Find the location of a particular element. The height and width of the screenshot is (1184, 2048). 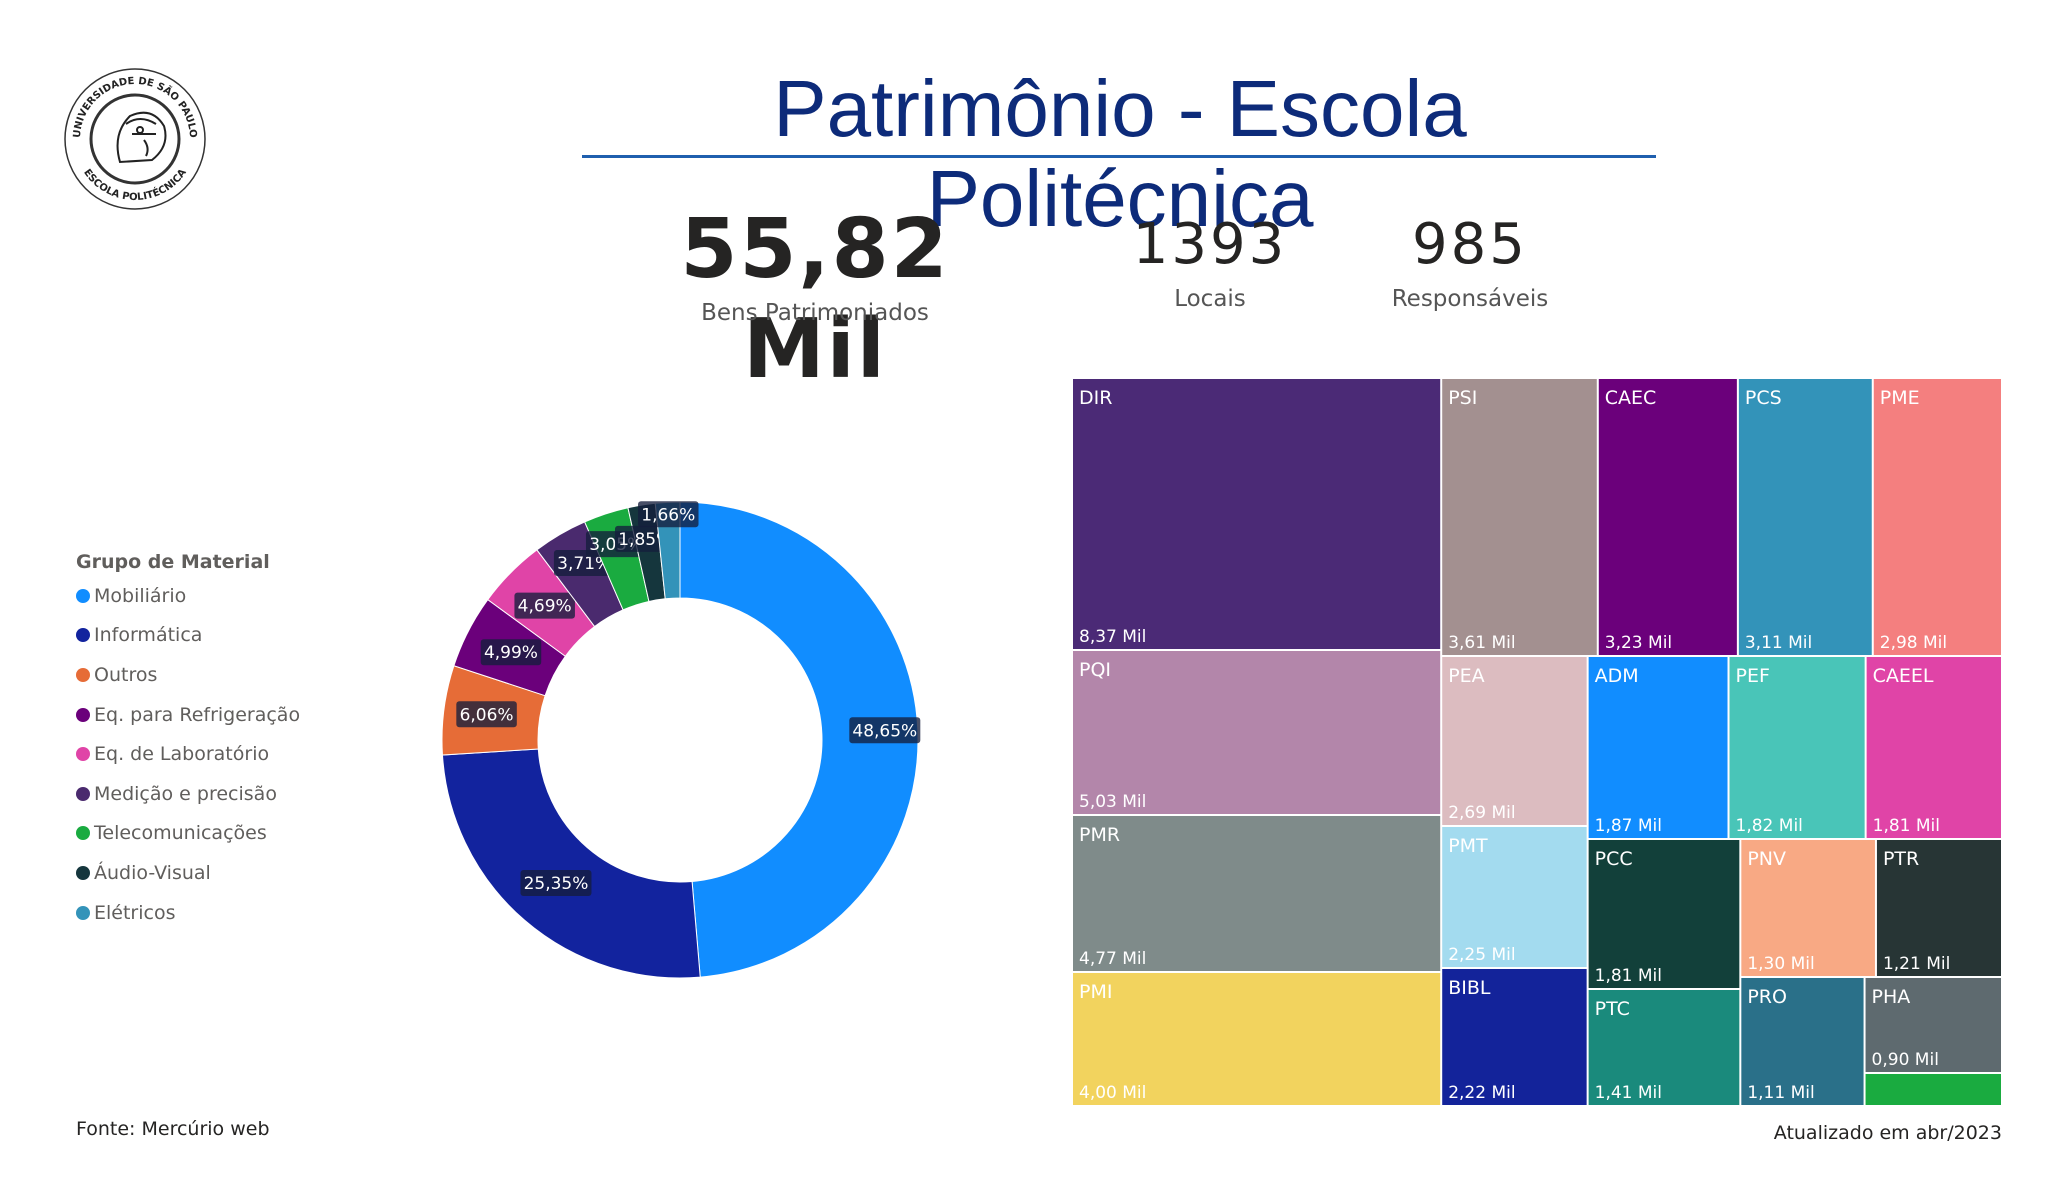

treemap-cell: PTC 1,41 Mil is located at coordinates (1664, 1047).